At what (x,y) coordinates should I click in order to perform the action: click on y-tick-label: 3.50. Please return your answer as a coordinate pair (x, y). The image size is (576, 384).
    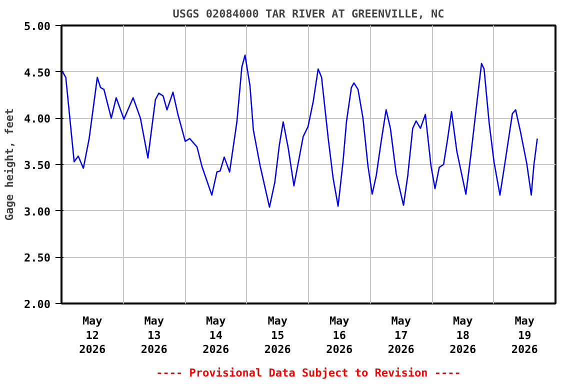
    Looking at the image, I should click on (37, 165).